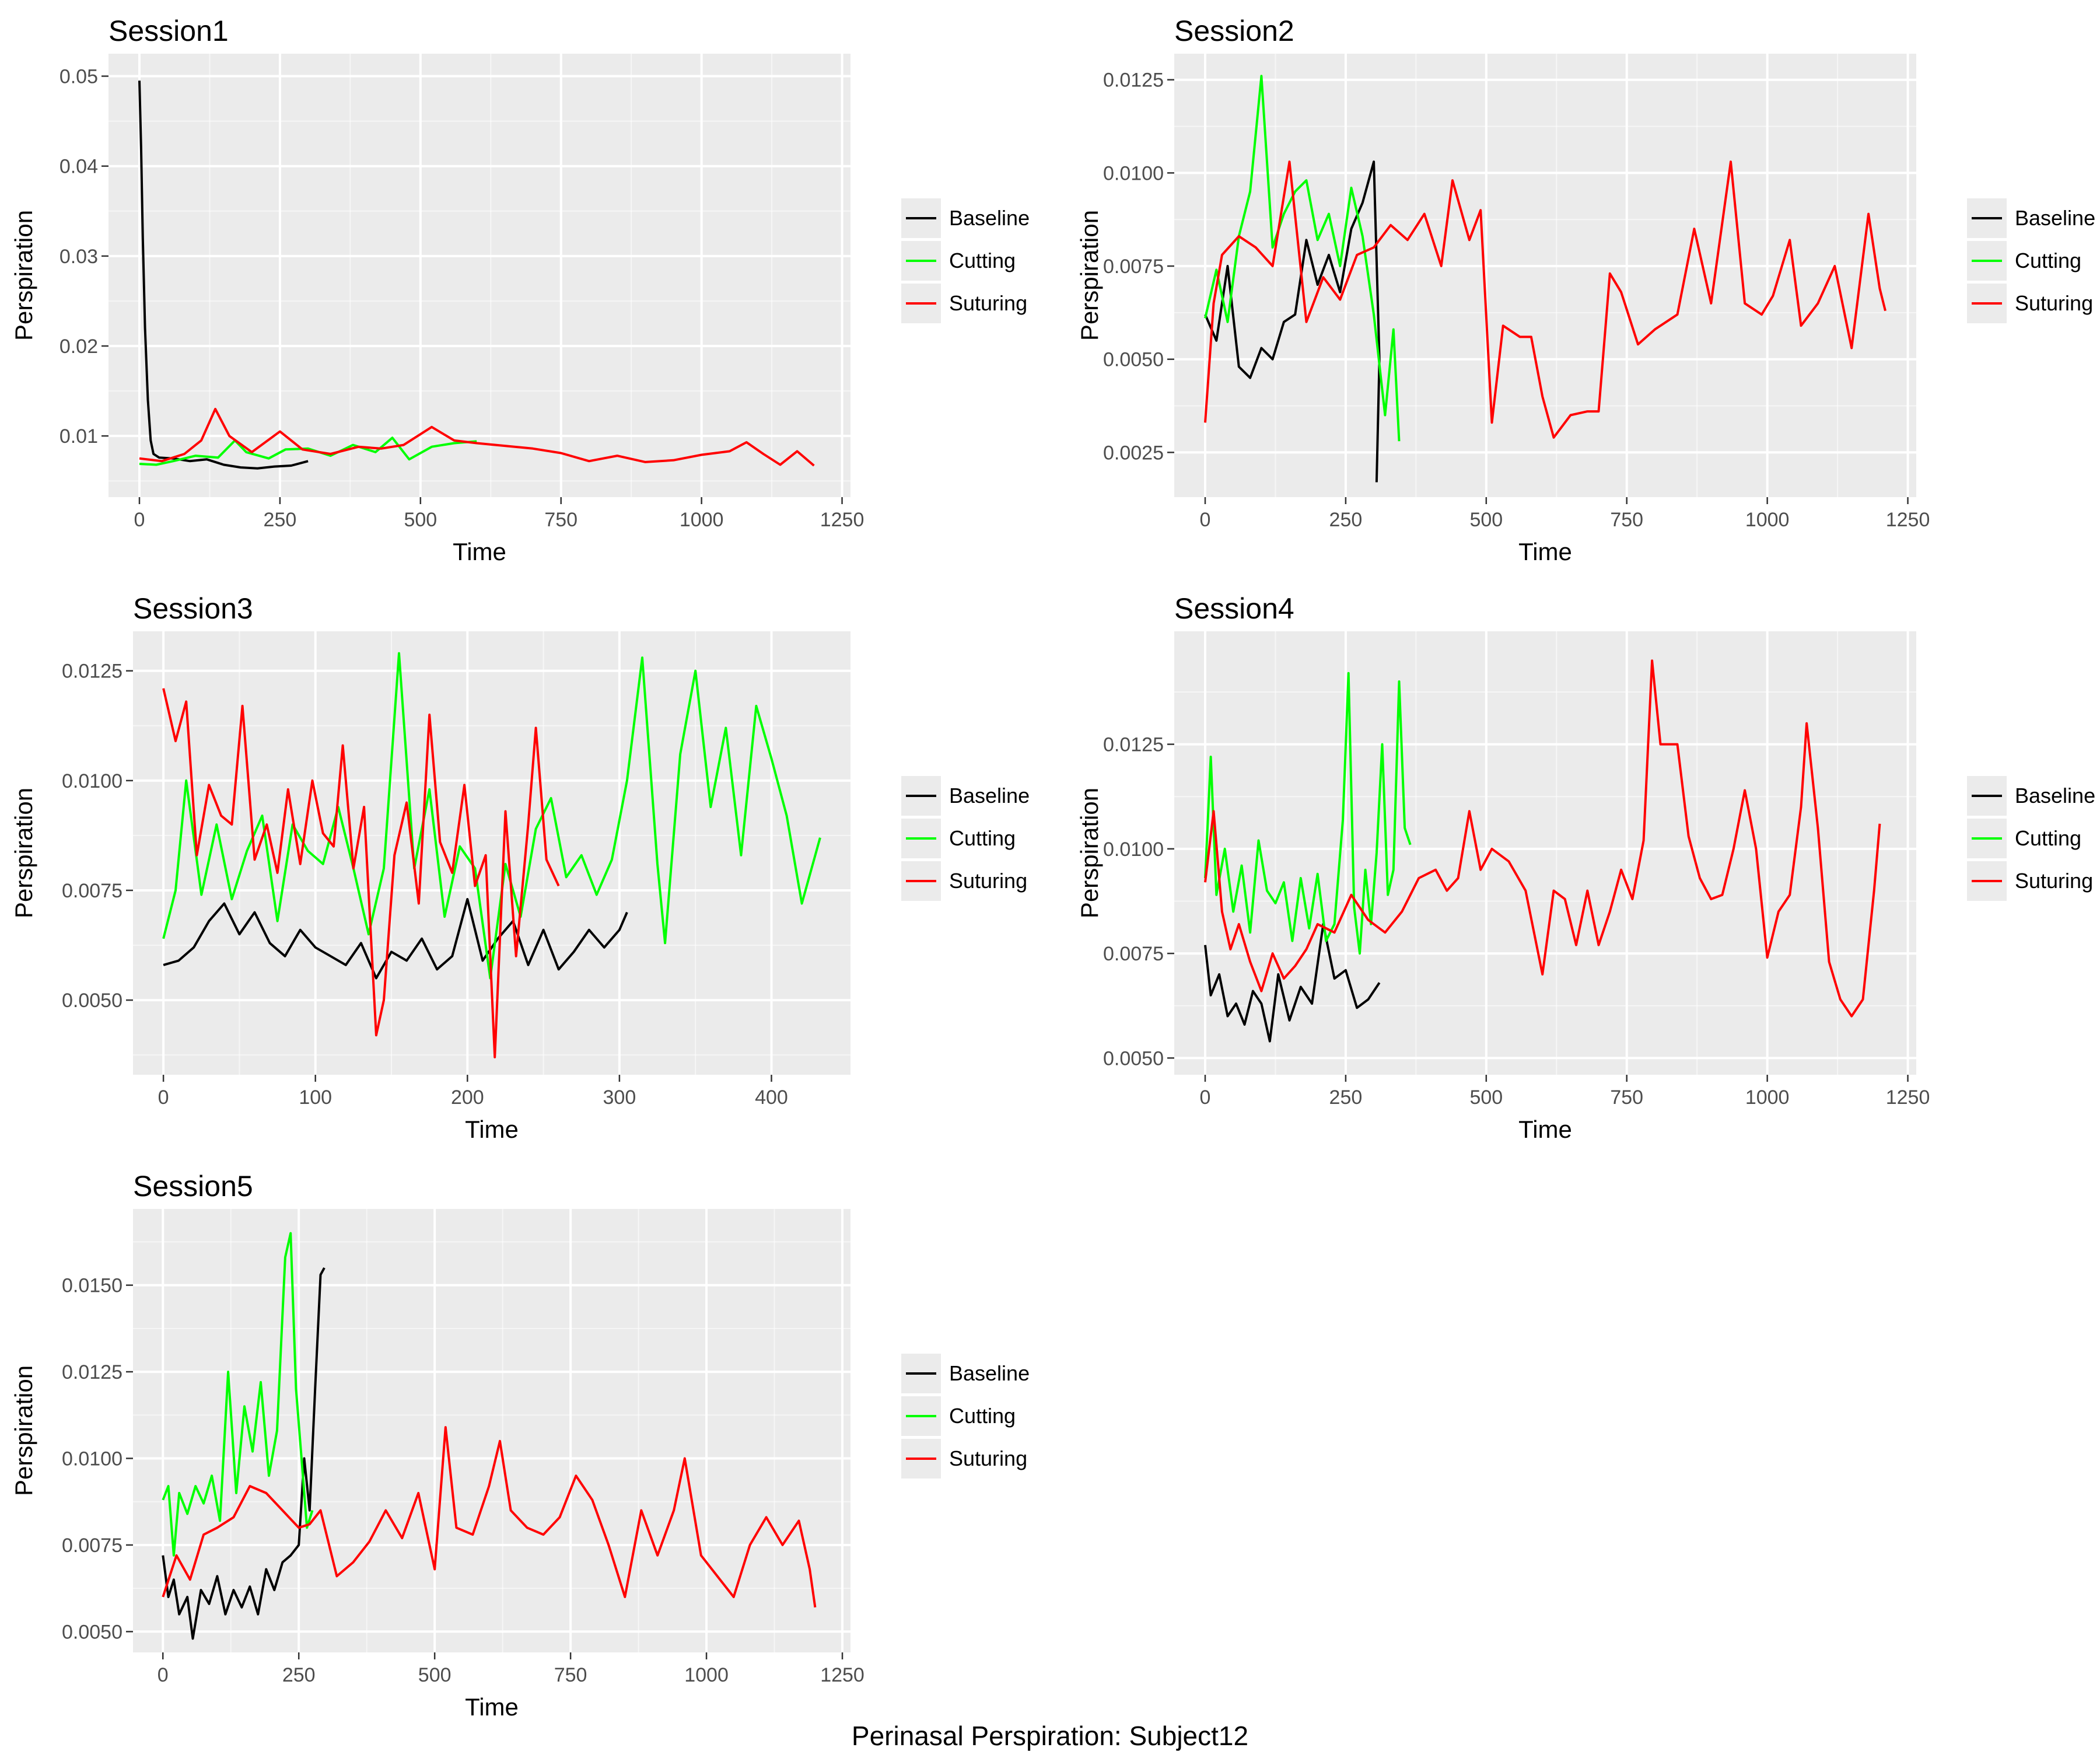 This screenshot has width=2100, height=1751. What do you see at coordinates (79, 77) in the screenshot?
I see `y-tick-label: 0.05` at bounding box center [79, 77].